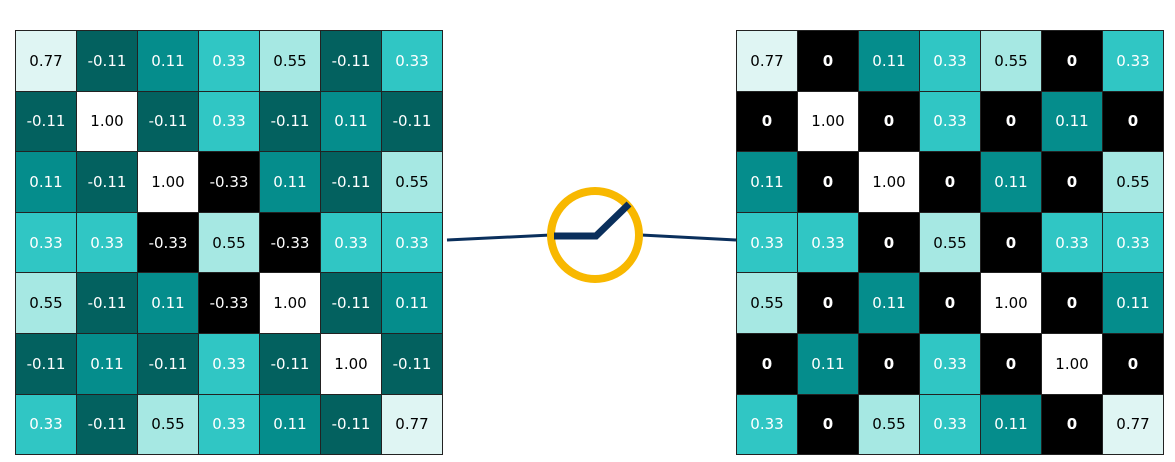 The image size is (1175, 462). Describe the element at coordinates (593, 220) in the screenshot. I see `relu-function-icon` at that location.